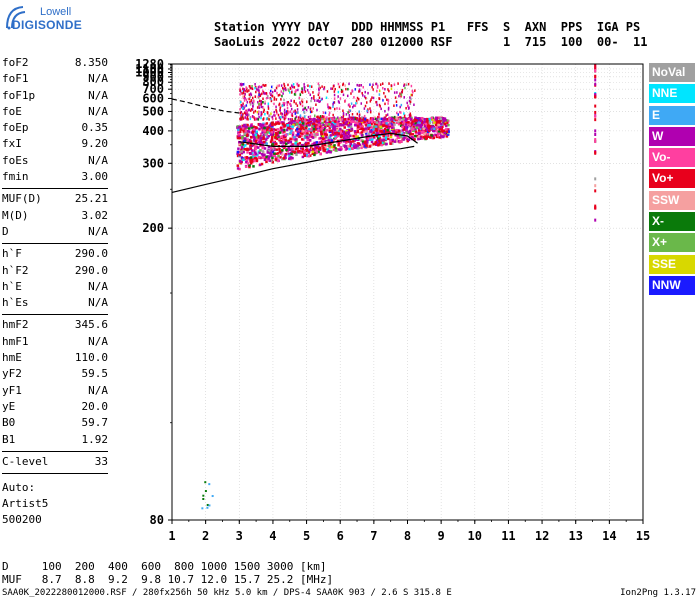 The width and height of the screenshot is (700, 600). I want to click on param-label: yF2, so click(12, 374).